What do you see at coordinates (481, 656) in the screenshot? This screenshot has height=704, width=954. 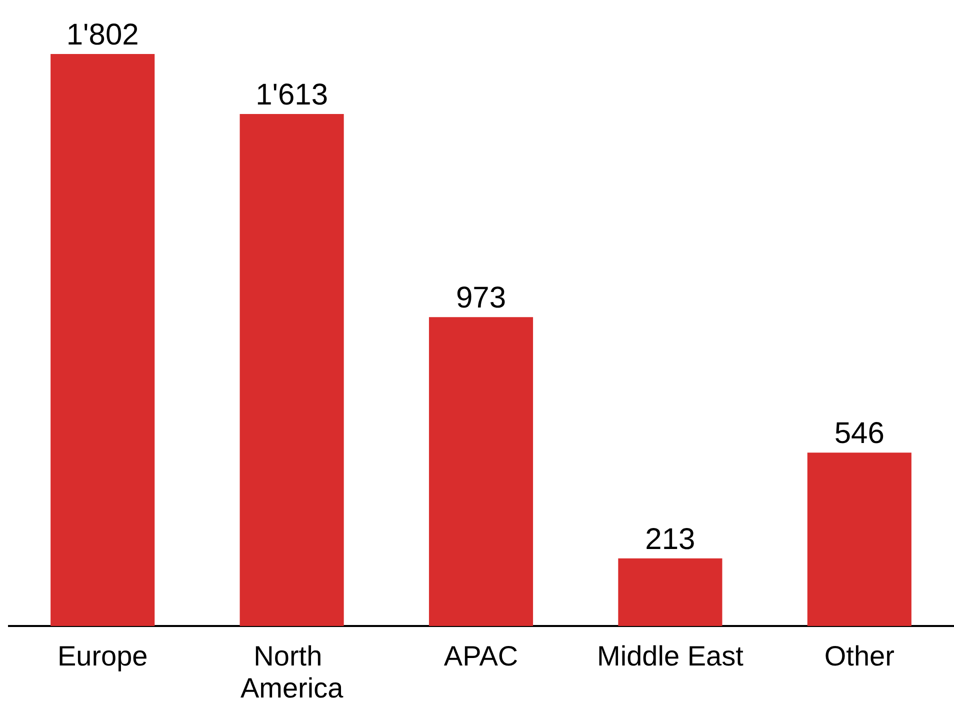 I see `x-tick-label: APAC` at bounding box center [481, 656].